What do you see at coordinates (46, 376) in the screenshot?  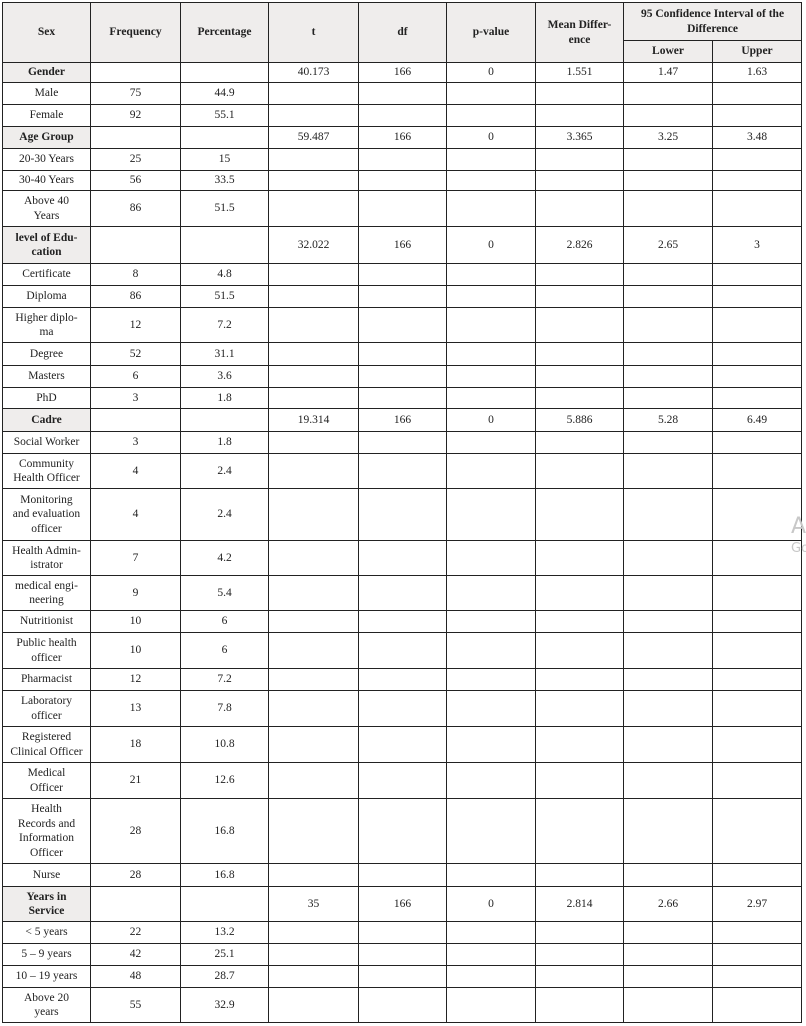 I see `row-label: Masters` at bounding box center [46, 376].